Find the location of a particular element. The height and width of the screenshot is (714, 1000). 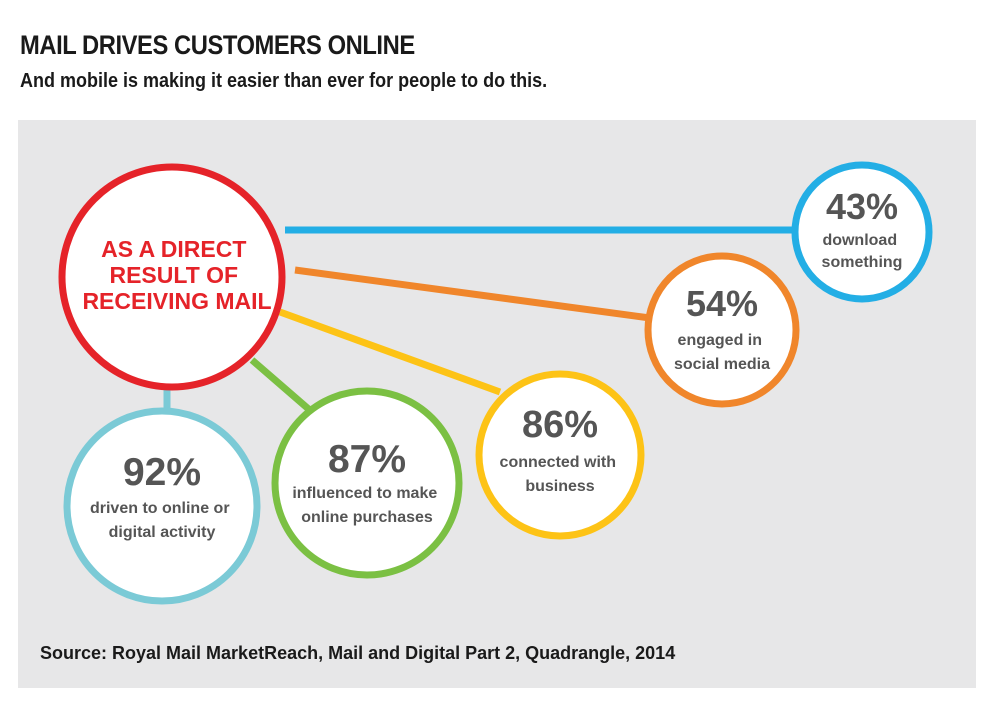

stat-label: connected with business is located at coordinates (560, 474).